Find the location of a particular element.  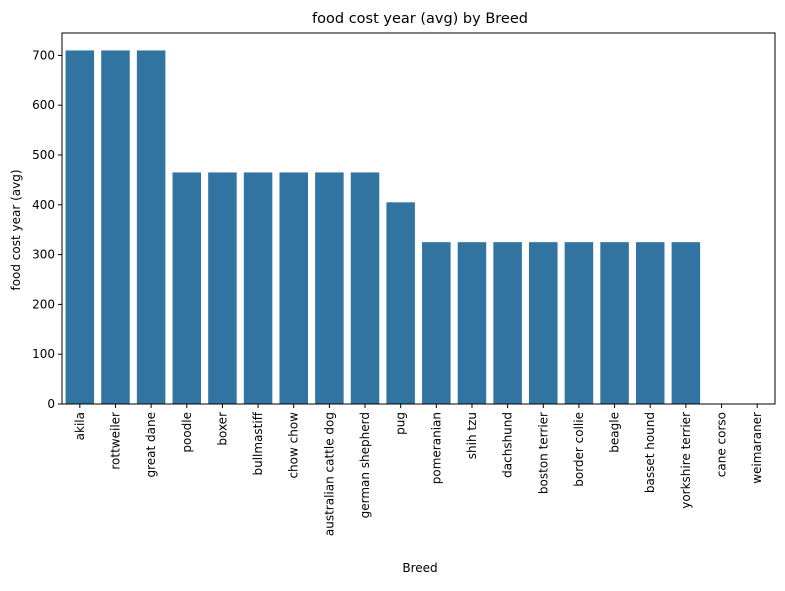

bar-rottweiler is located at coordinates (115, 227).